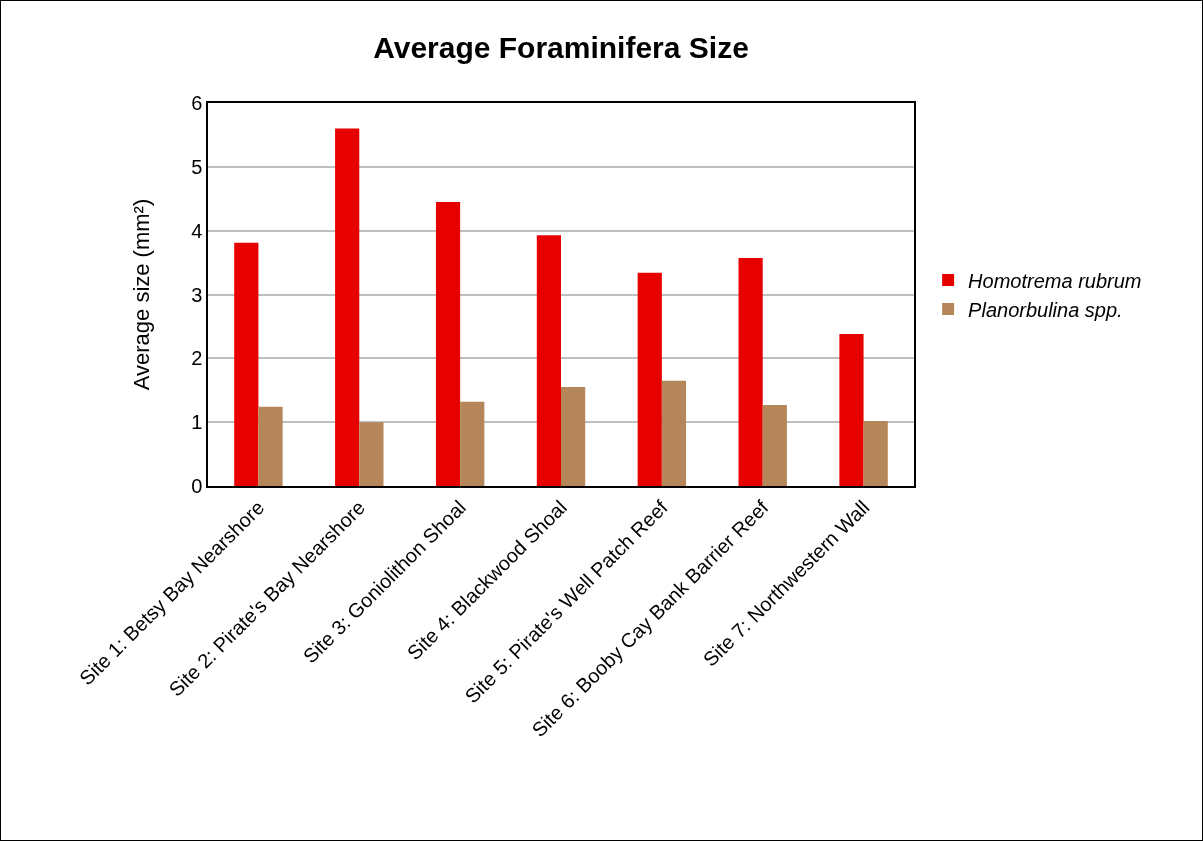 The image size is (1203, 841). Describe the element at coordinates (197, 358) in the screenshot. I see `y-tick-label: 2` at that location.